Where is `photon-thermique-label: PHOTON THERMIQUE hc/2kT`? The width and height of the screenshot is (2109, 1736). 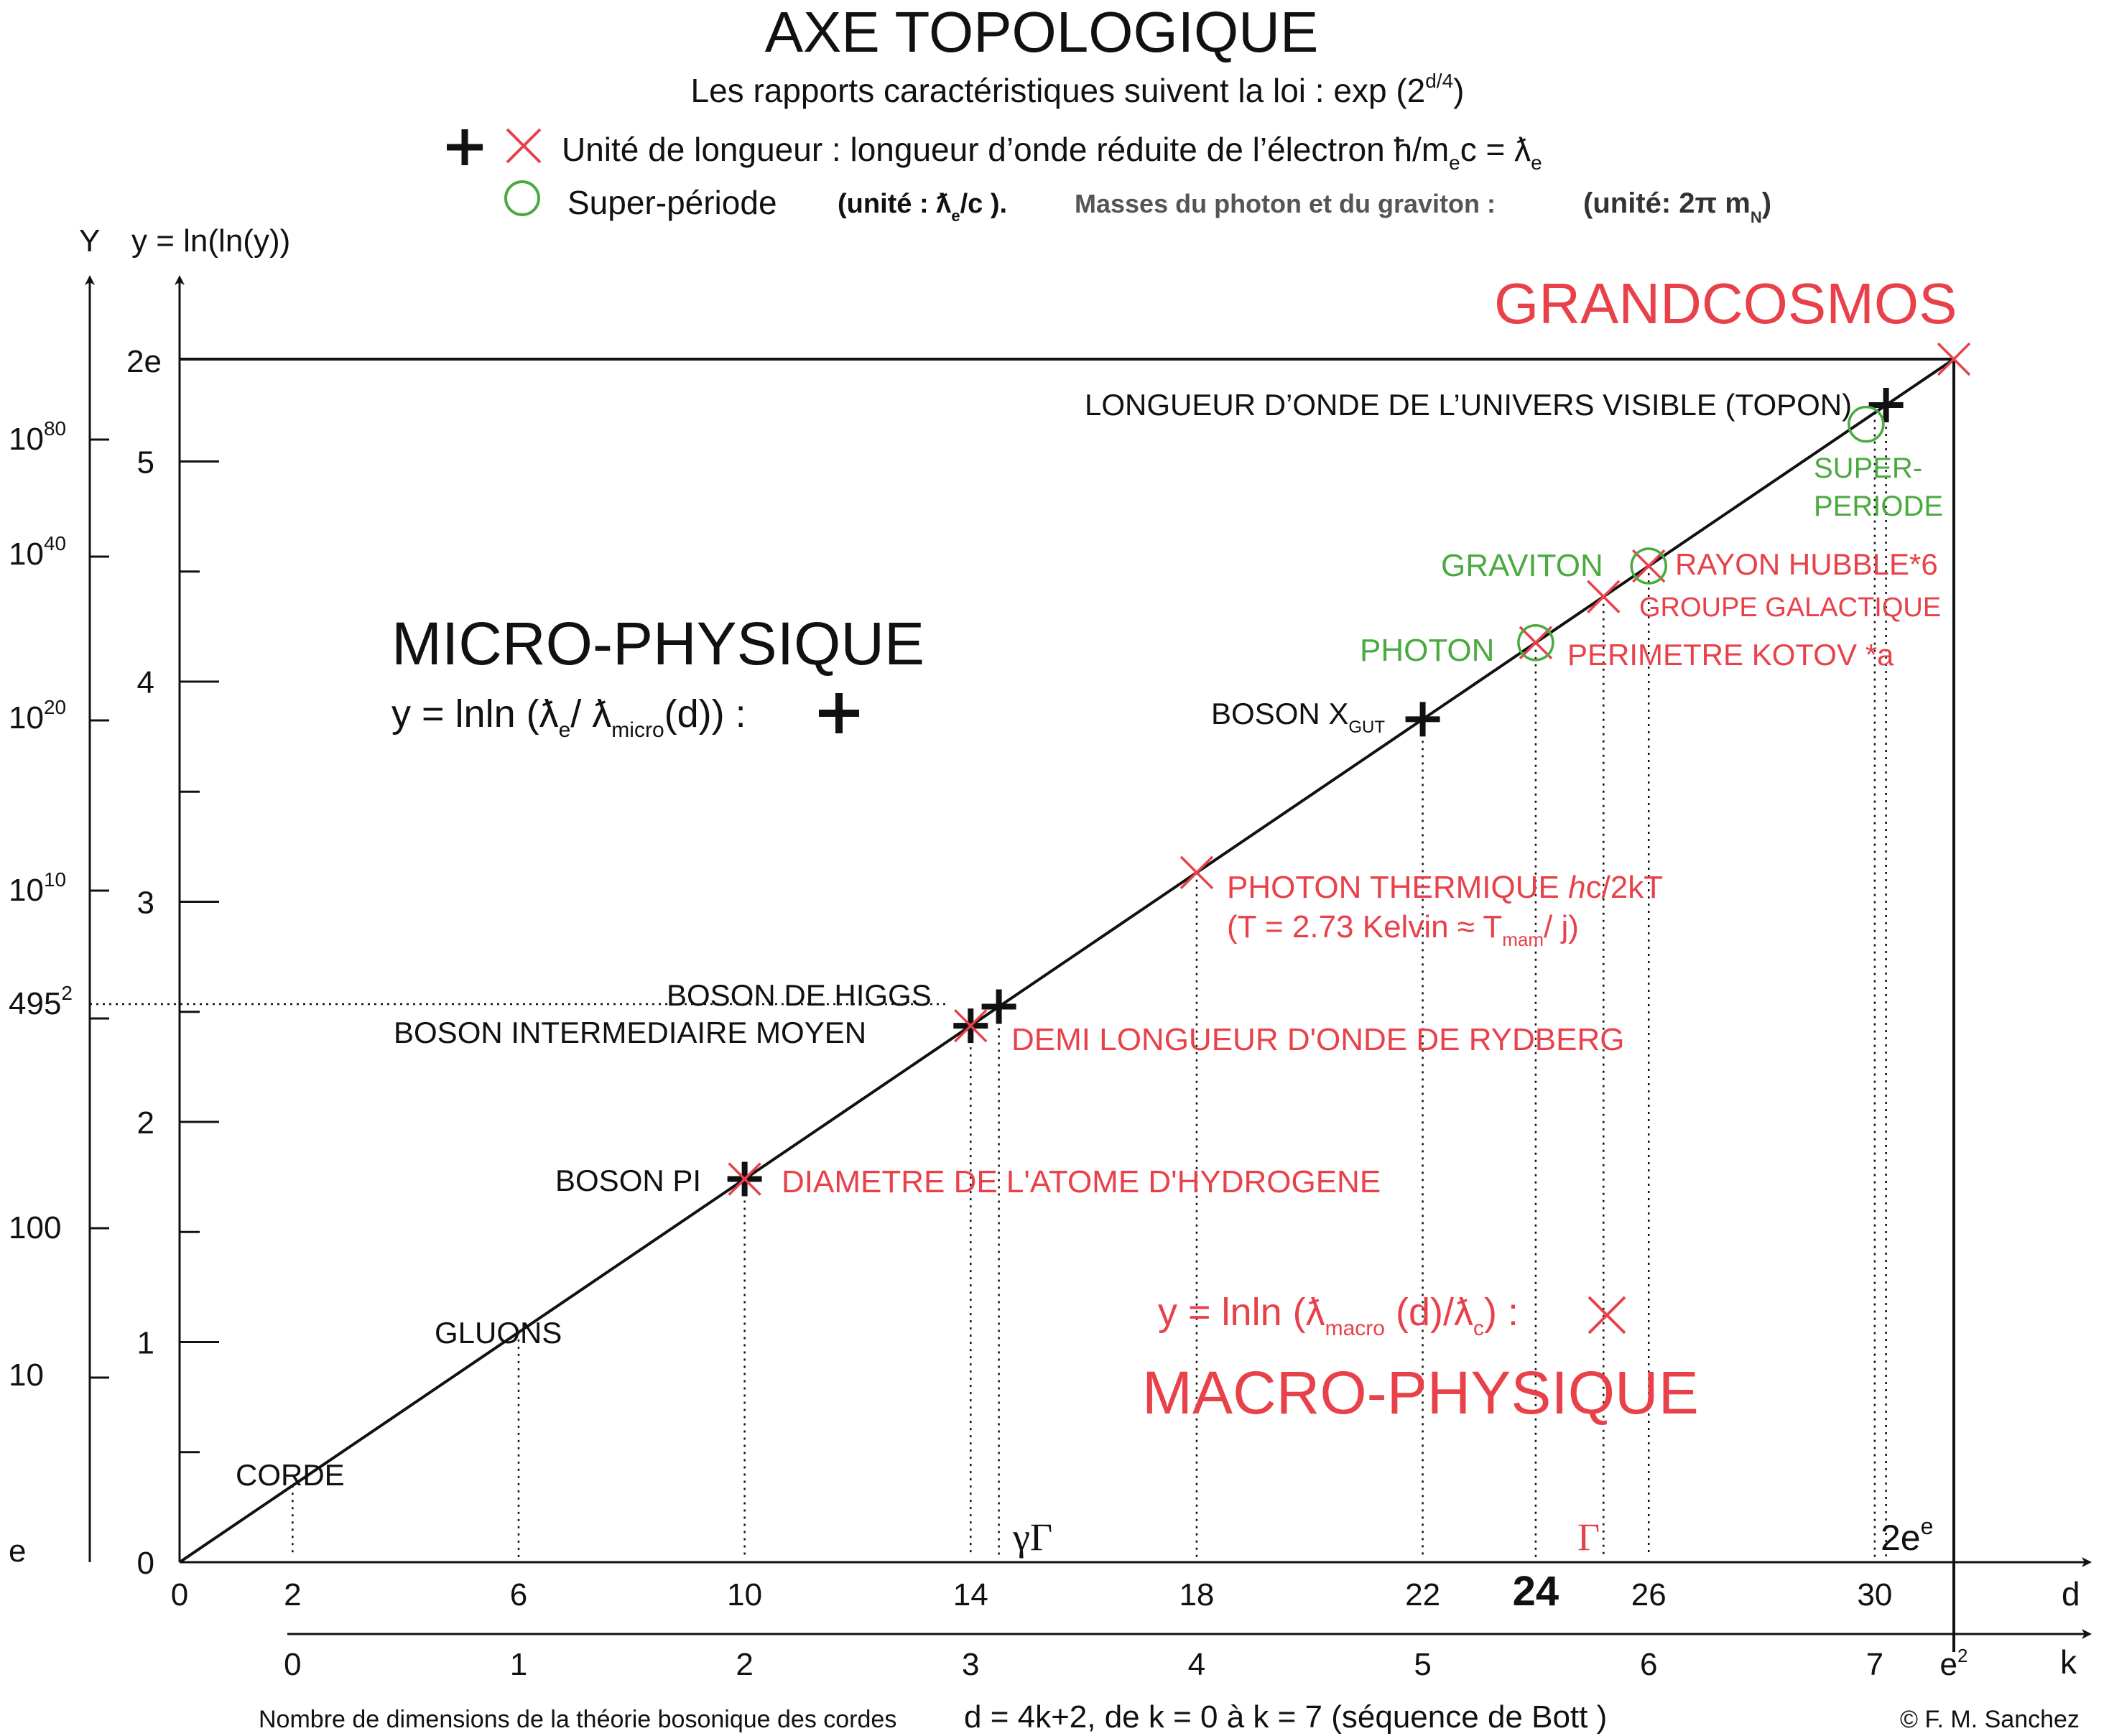 photon-thermique-label: PHOTON THERMIQUE hc/2kT is located at coordinates (1445, 887).